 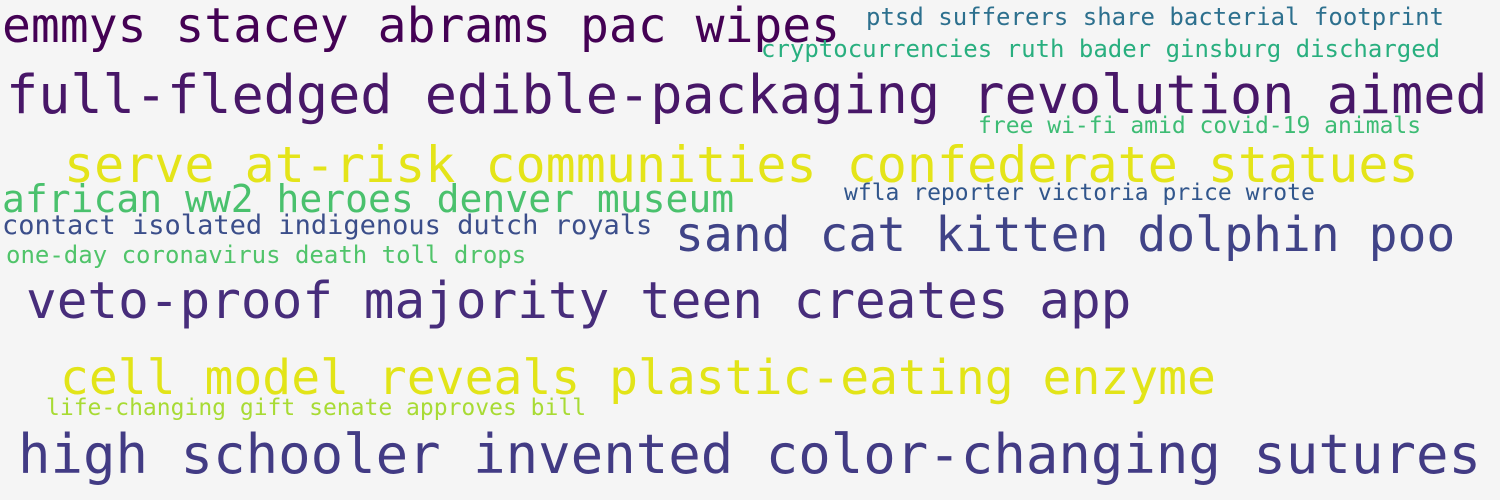 What do you see at coordinates (1079, 193) in the screenshot?
I see `cloud-phrase: wfla reporter victoria price wrote` at bounding box center [1079, 193].